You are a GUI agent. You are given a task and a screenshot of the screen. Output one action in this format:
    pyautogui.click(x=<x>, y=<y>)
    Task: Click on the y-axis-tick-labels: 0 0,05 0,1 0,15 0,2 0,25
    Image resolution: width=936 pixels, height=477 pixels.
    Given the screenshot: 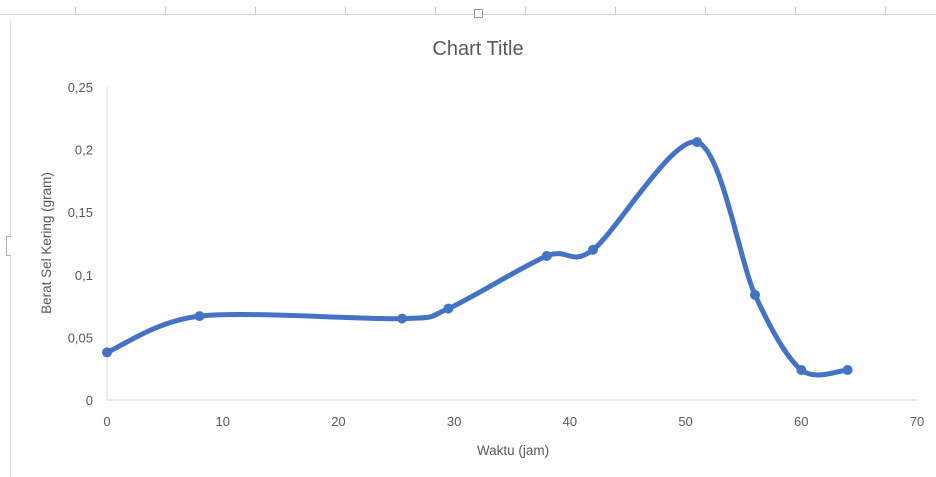 What is the action you would take?
    pyautogui.click(x=80, y=244)
    